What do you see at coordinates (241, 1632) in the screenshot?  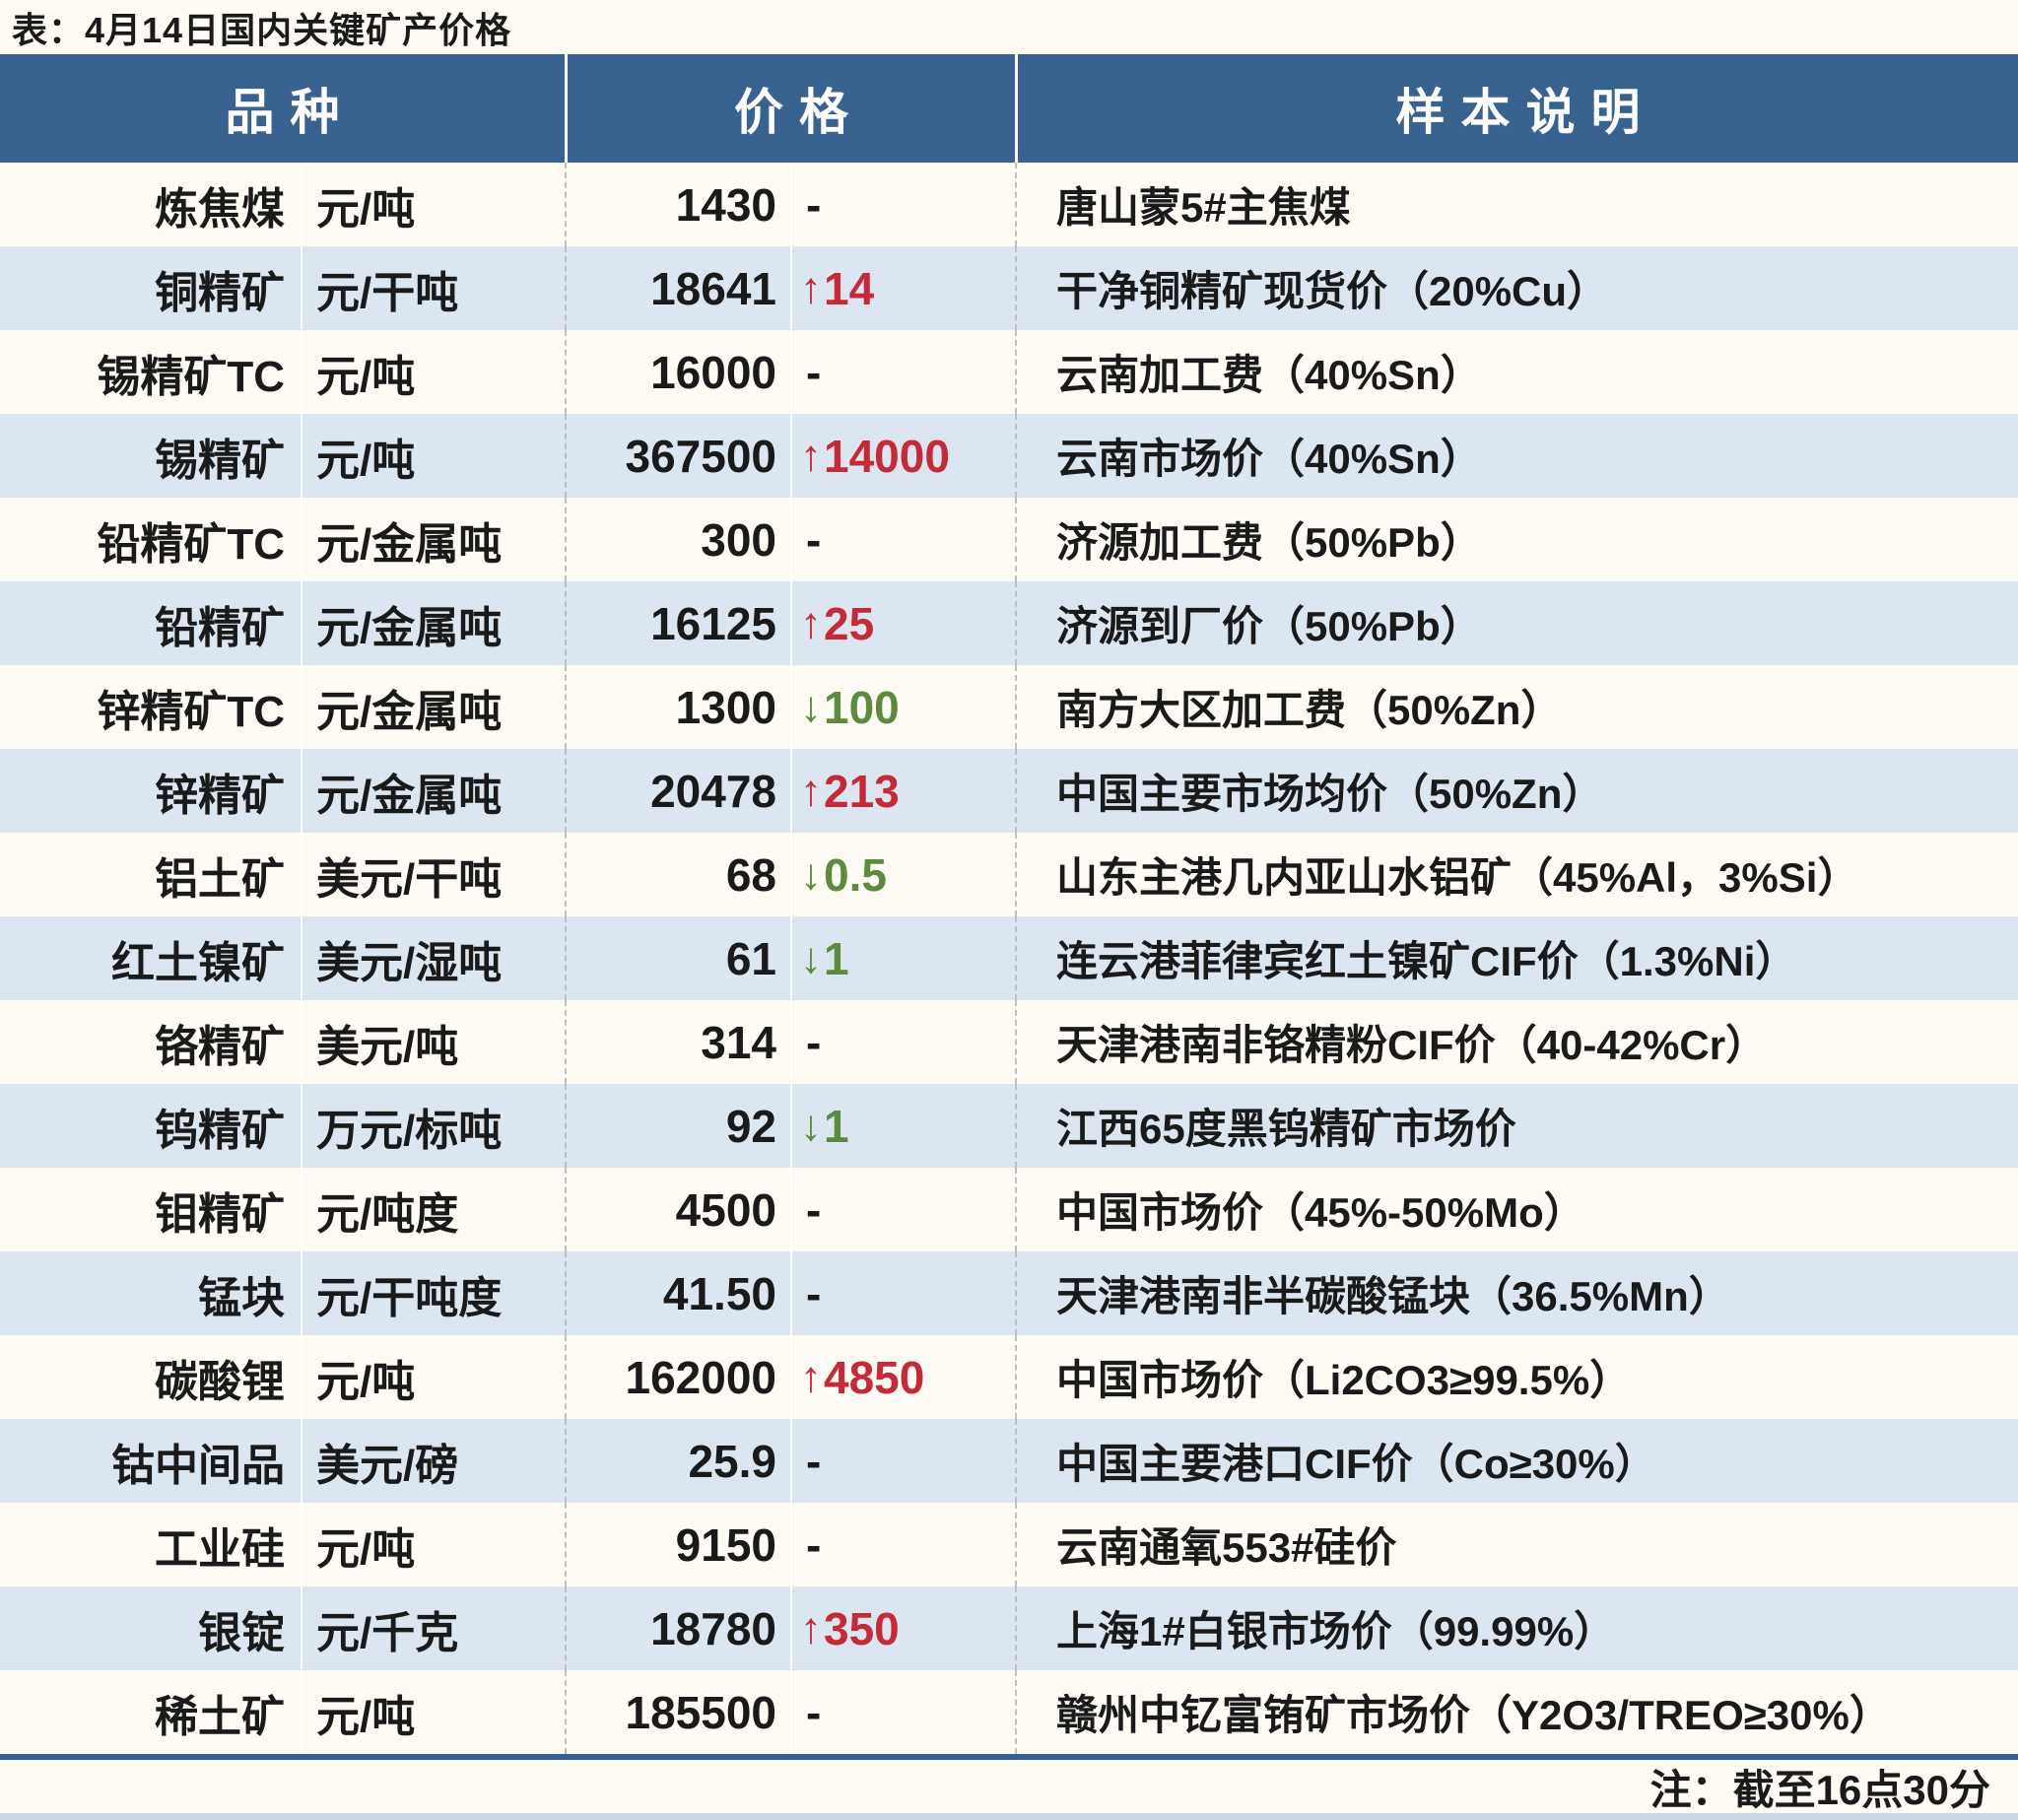 I see `mineral-name: 银锭` at bounding box center [241, 1632].